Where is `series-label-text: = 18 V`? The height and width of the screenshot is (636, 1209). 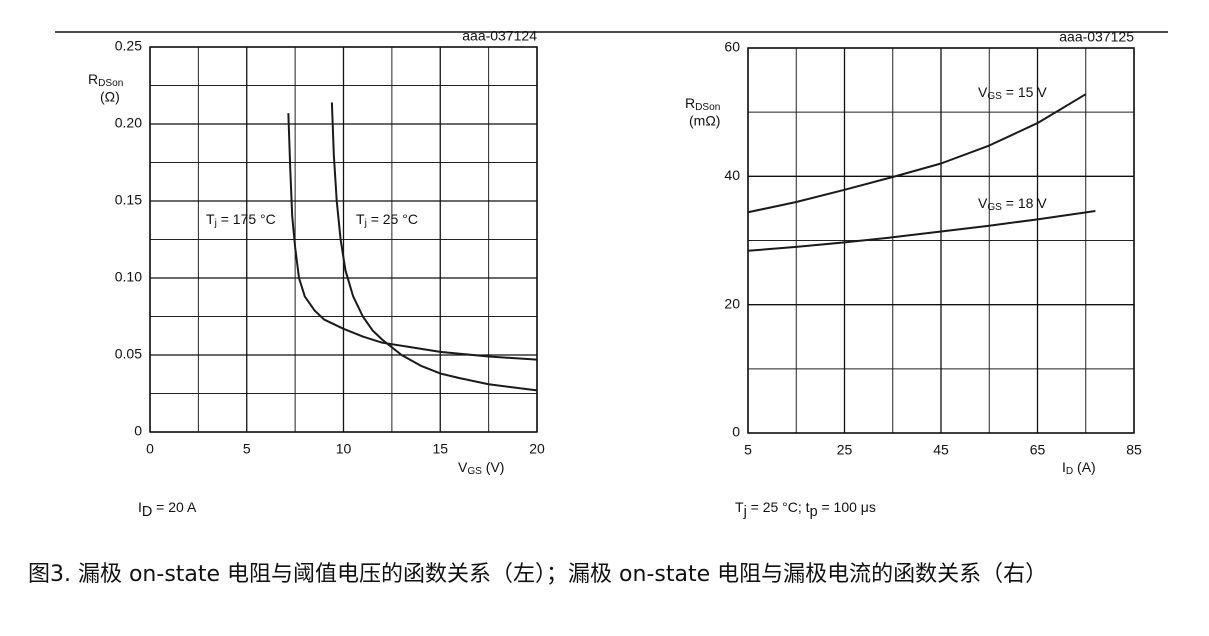 series-label-text: = 18 V is located at coordinates (1024, 203).